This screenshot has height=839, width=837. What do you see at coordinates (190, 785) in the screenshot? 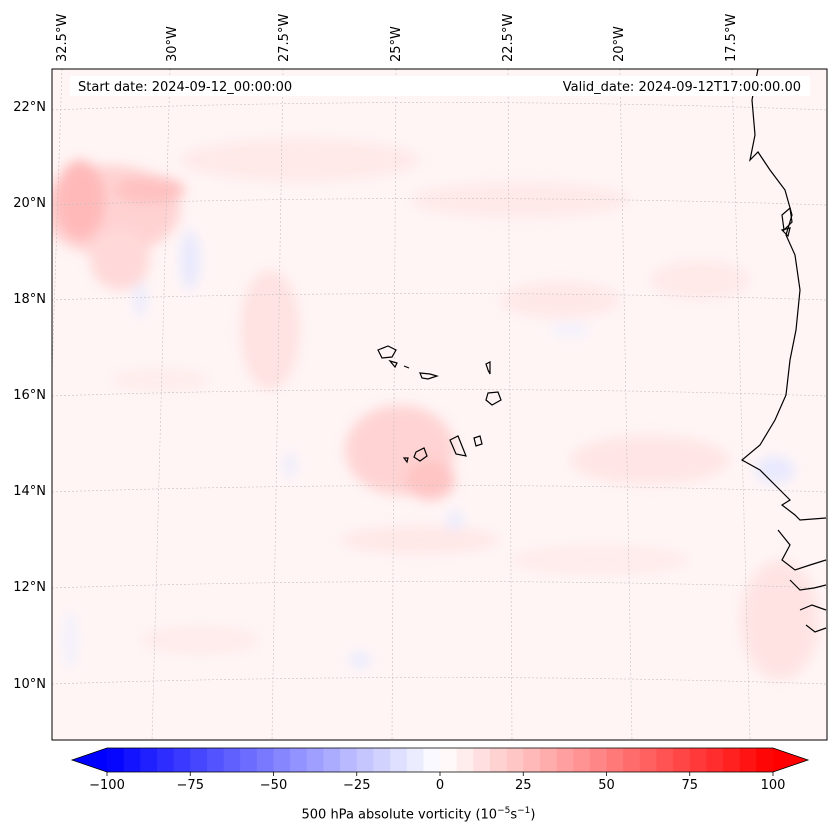
I see `colorbar-tick-label: −75` at bounding box center [190, 785].